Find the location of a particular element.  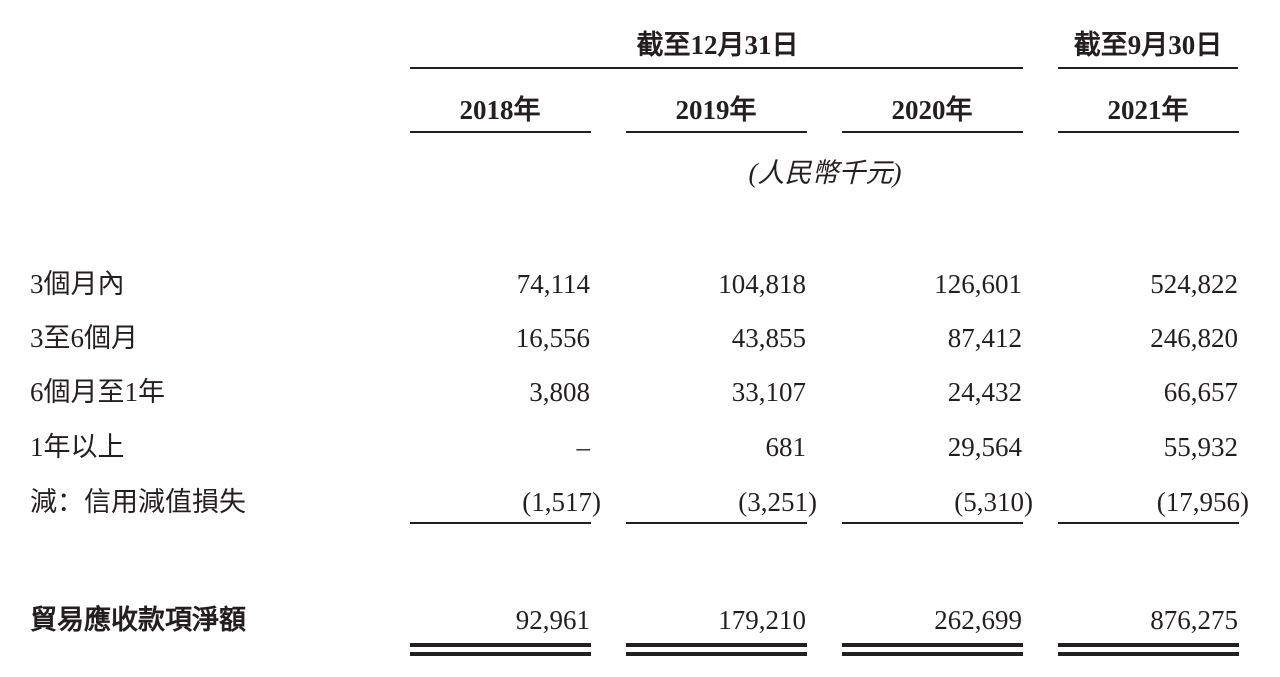

cell: 681 is located at coordinates (786, 447).